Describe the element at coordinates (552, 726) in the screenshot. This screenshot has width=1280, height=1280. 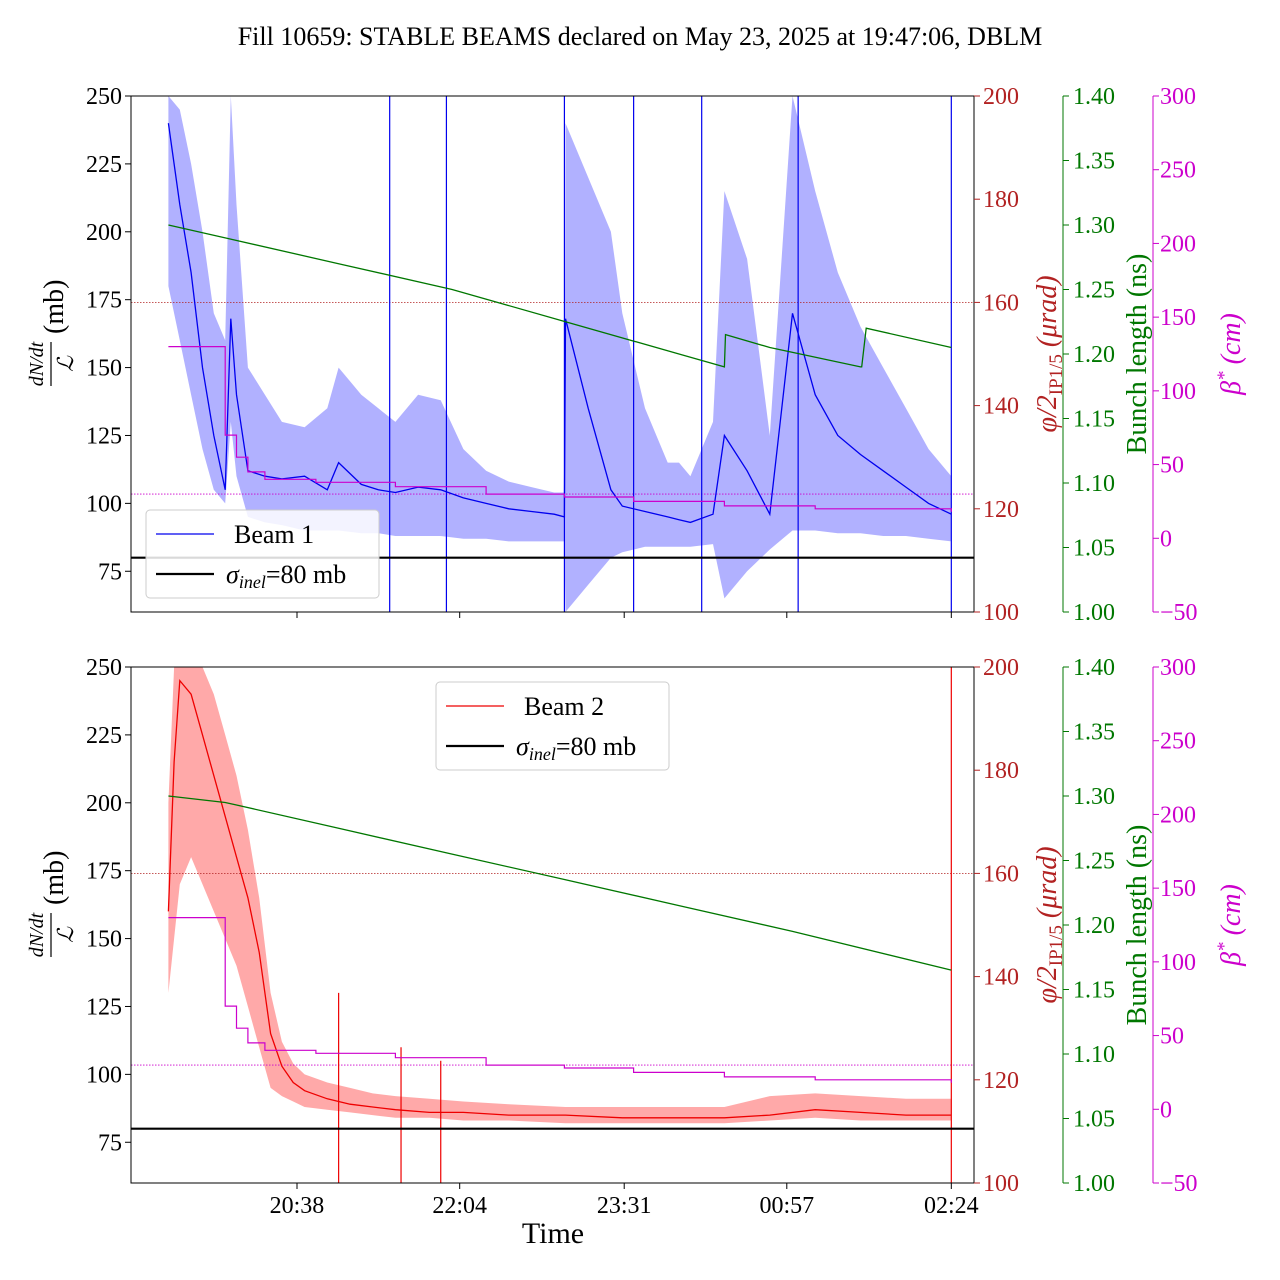
I see `legend: Beam 2 σinel=80 mb` at that location.